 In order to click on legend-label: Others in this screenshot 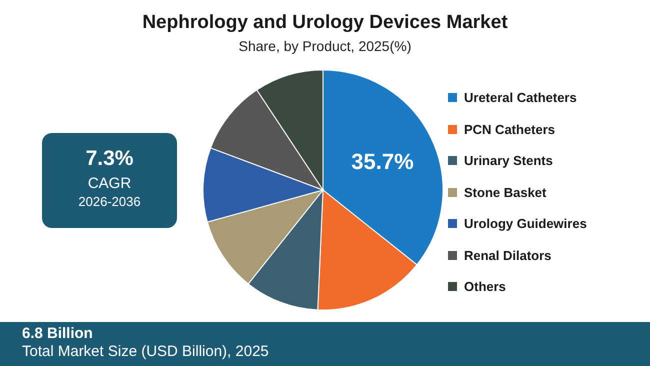, I will do `click(485, 286)`.